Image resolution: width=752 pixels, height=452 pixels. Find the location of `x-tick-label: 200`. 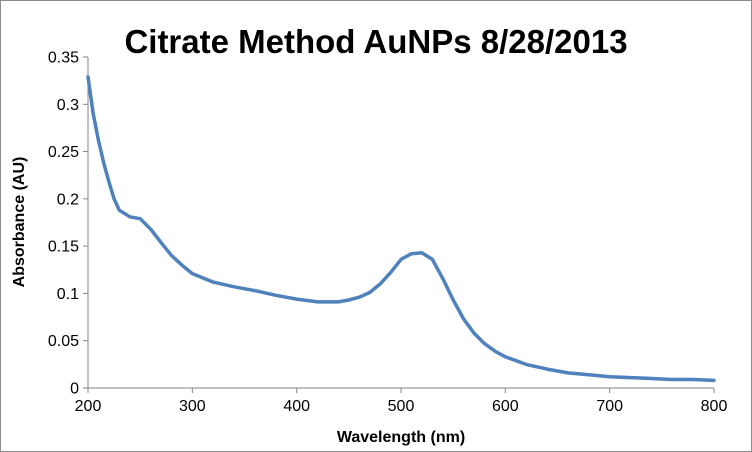

x-tick-label: 200 is located at coordinates (88, 406).